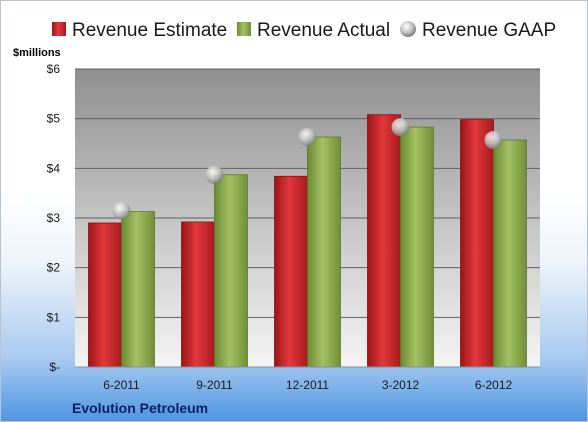 The width and height of the screenshot is (588, 422). I want to click on legend-label-estimate: Revenue Estimate, so click(149, 30).